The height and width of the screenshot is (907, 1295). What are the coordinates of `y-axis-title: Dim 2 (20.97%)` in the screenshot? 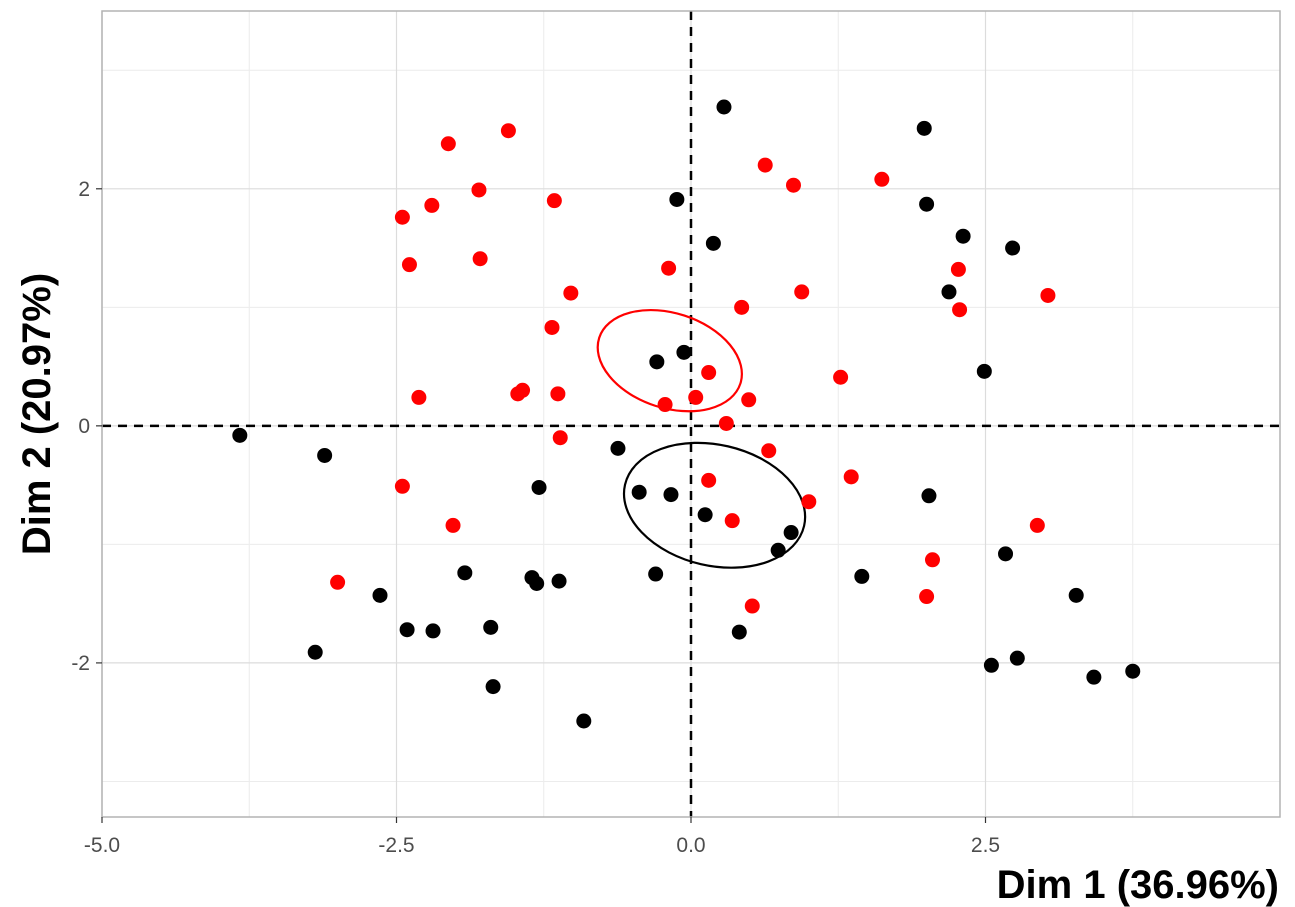 It's located at (37, 414).